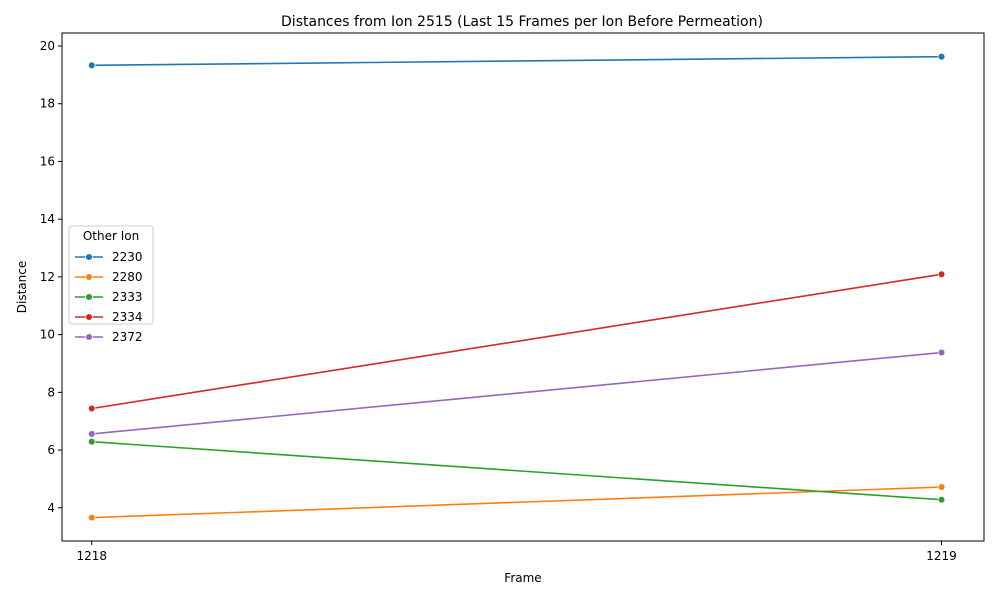 This screenshot has height=600, width=1000. Describe the element at coordinates (109, 277) in the screenshot. I see `legend-item-2280: 2280` at that location.